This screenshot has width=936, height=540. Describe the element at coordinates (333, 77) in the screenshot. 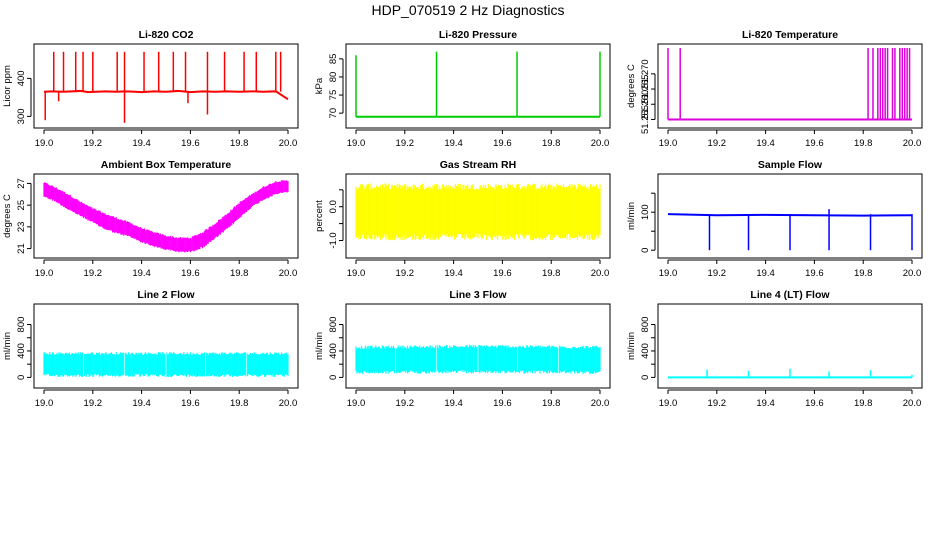

I see `y-tick-label: 80` at that location.